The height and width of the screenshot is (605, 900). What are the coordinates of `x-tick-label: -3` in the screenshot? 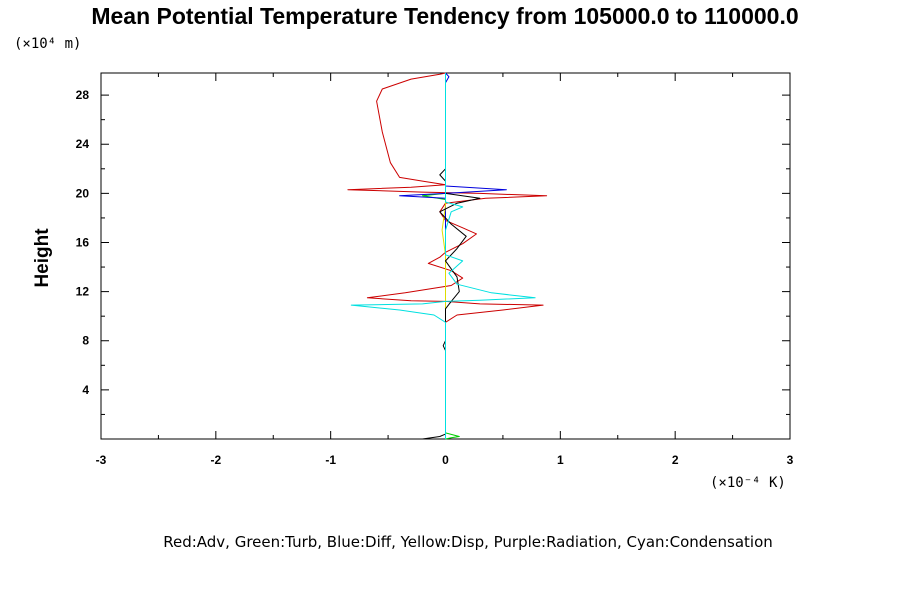 It's located at (101, 460).